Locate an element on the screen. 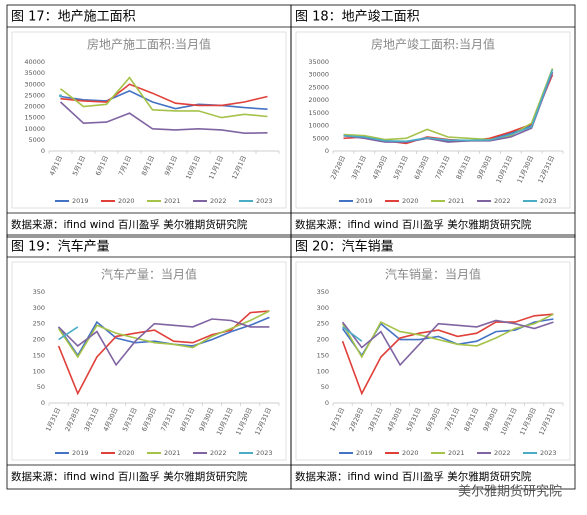 The image size is (587, 515). series-point is located at coordinates (60, 96).